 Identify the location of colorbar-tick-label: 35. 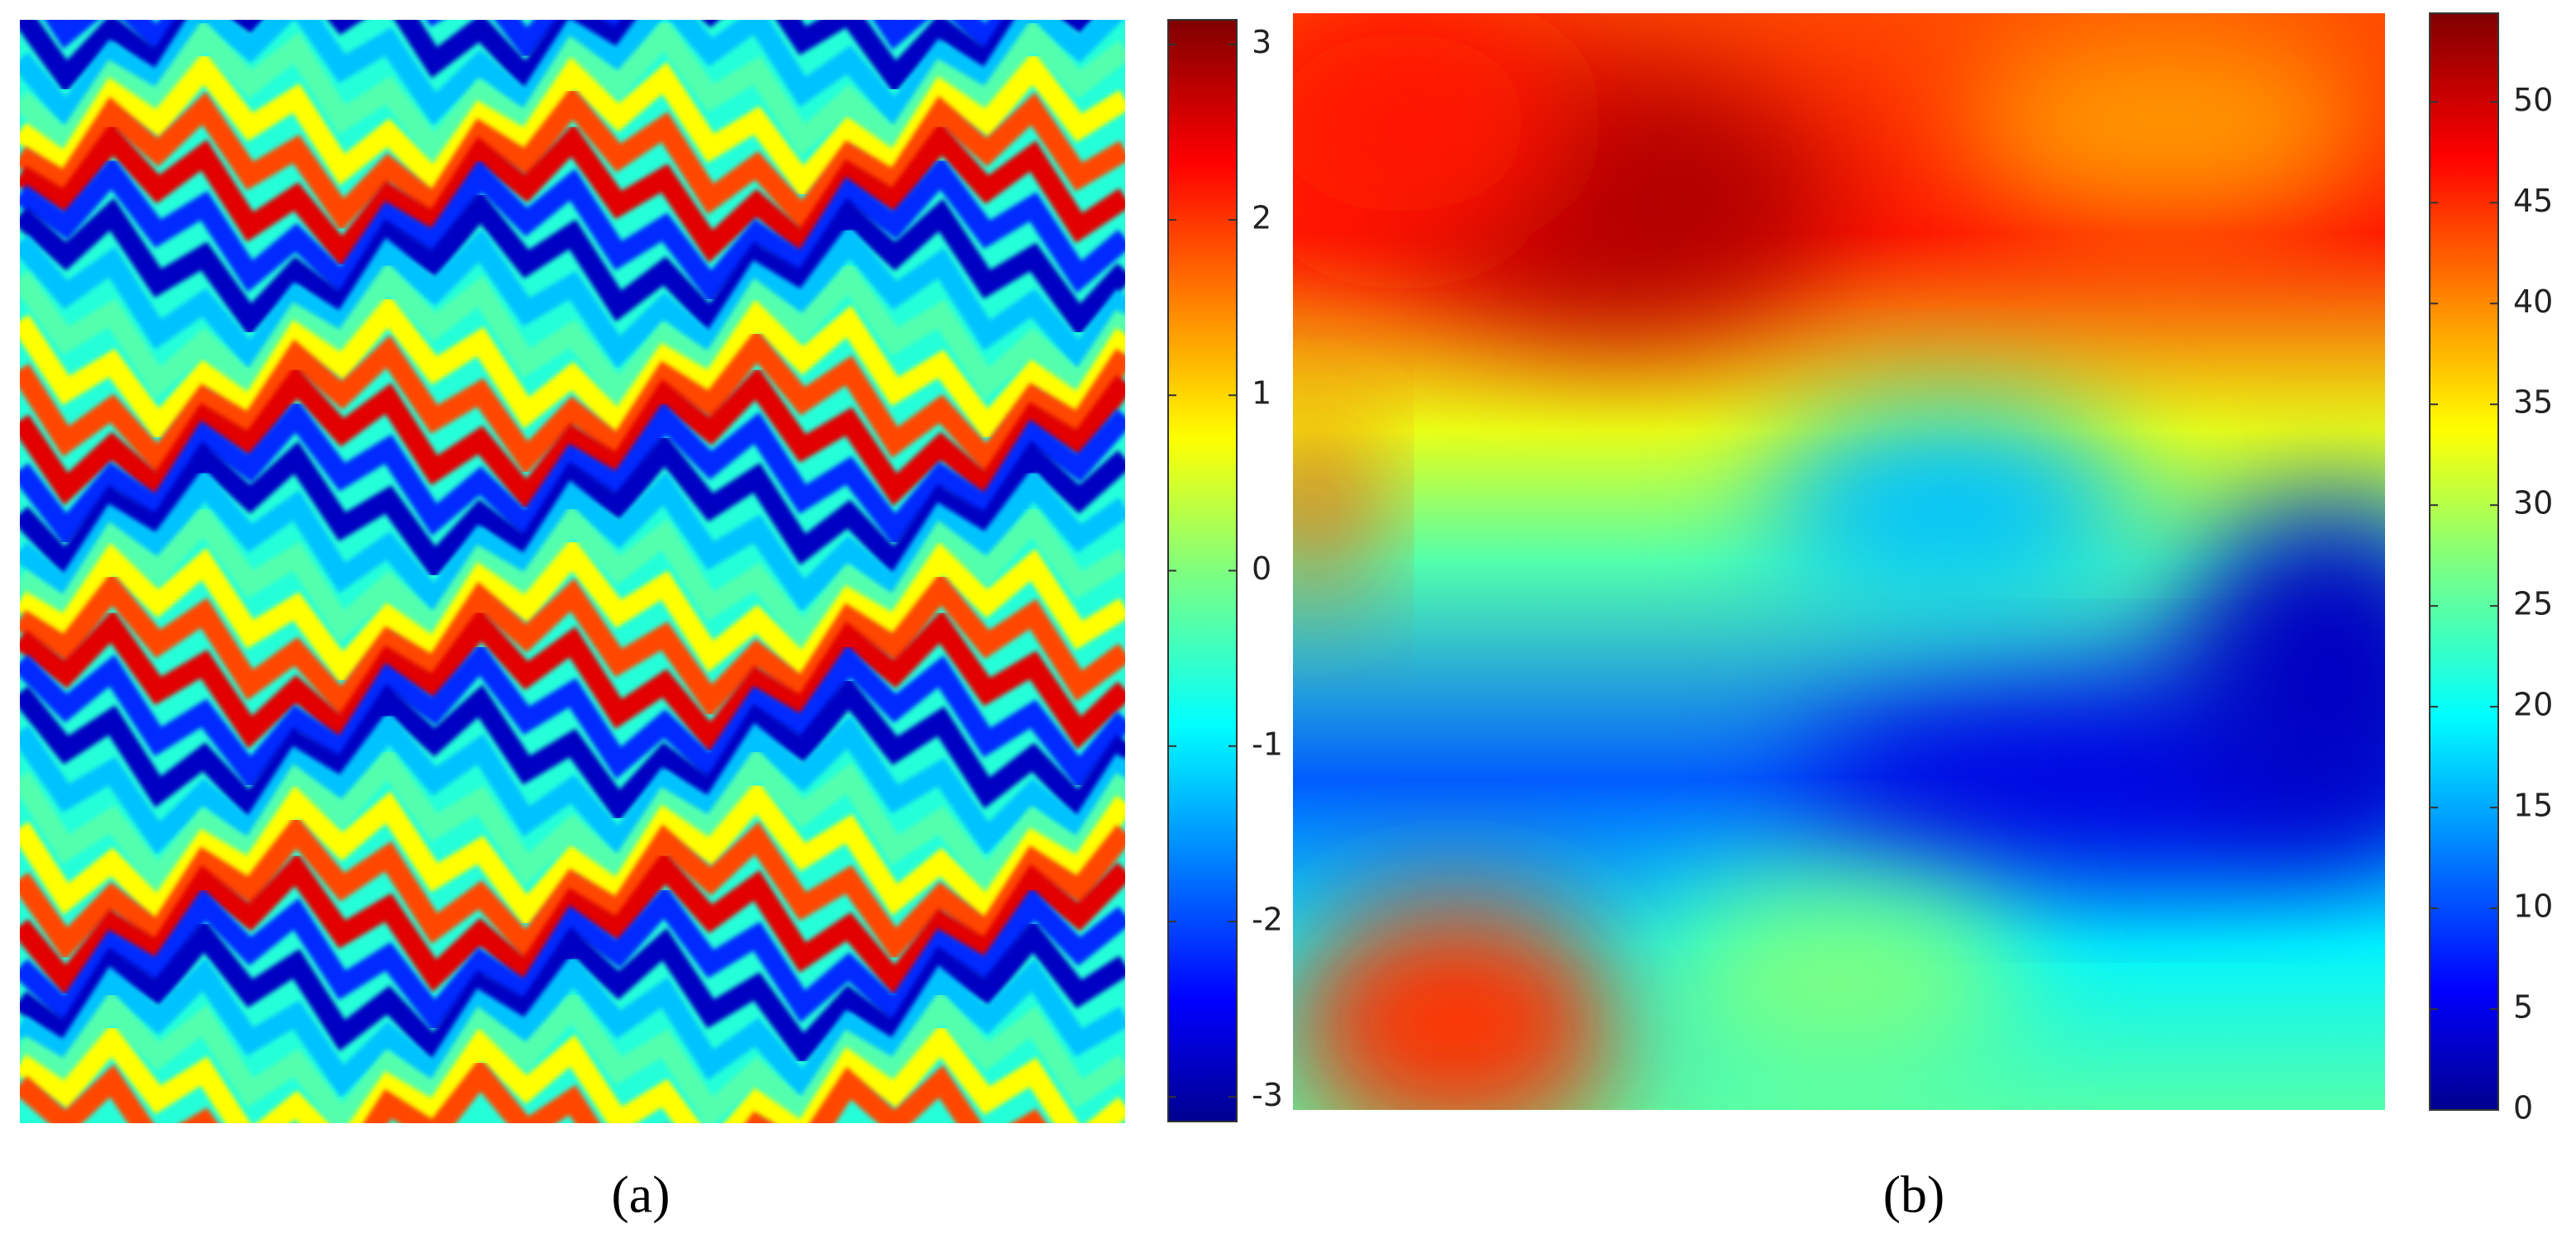
(2533, 403).